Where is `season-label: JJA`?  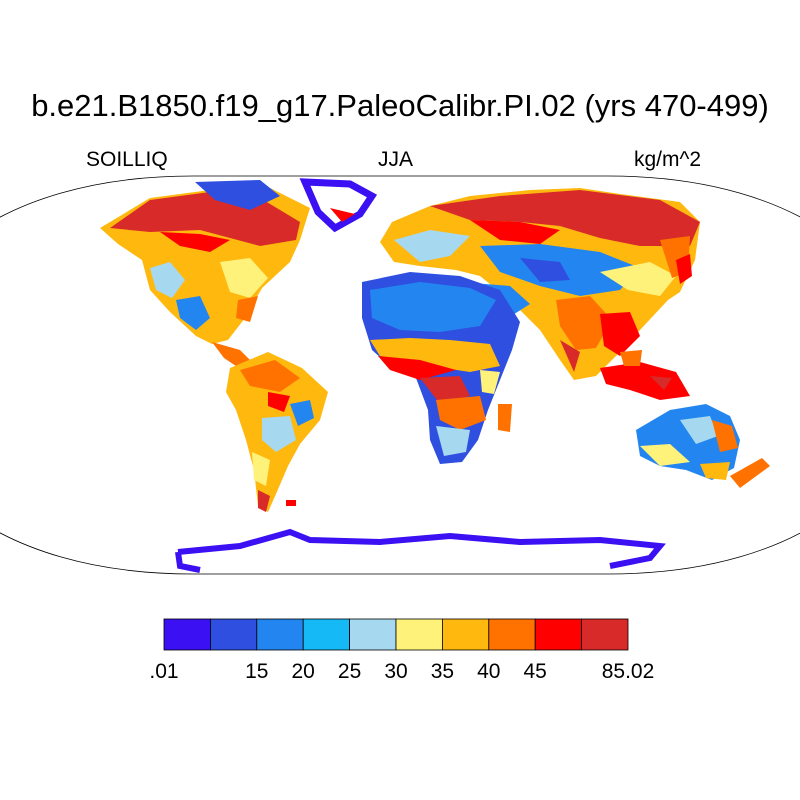 season-label: JJA is located at coordinates (396, 159).